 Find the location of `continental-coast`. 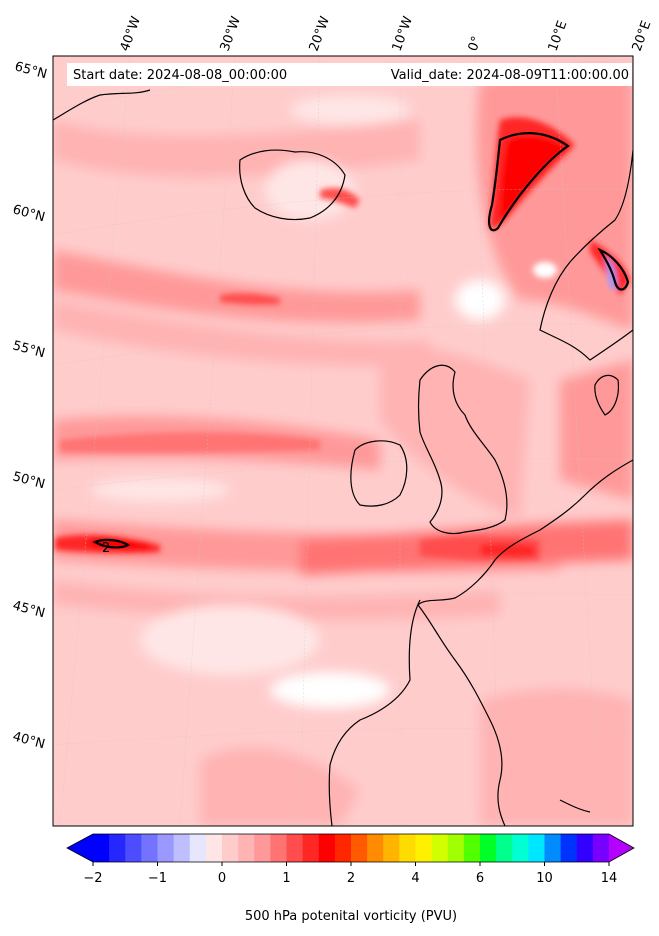

continental-coast is located at coordinates (525, 642).